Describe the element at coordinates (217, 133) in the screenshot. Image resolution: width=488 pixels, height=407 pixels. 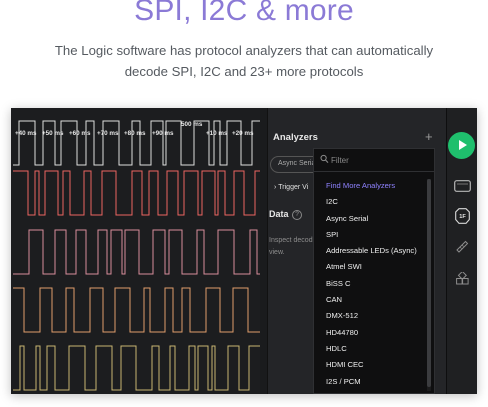
I see `time-tick: +10 ms` at that location.